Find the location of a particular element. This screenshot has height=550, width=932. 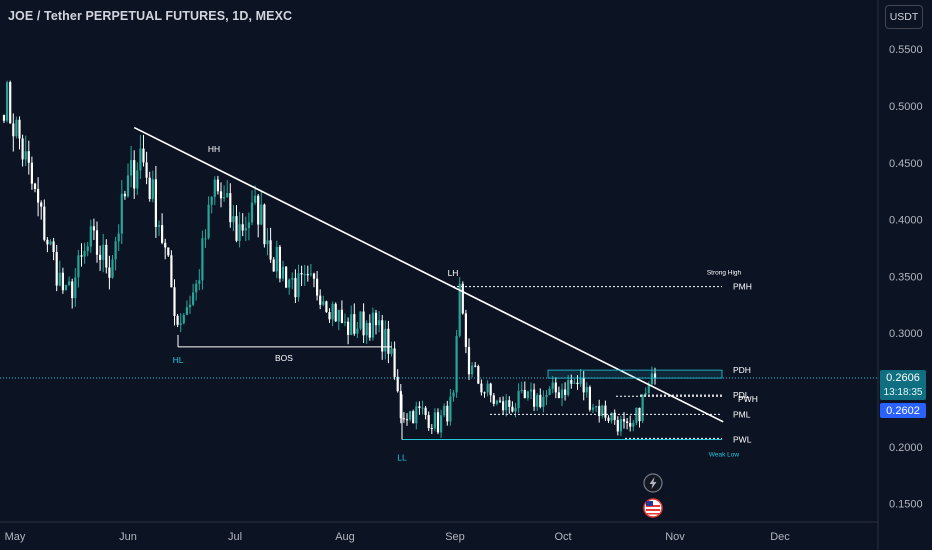

last-price-value: 0.2606 is located at coordinates (903, 378).